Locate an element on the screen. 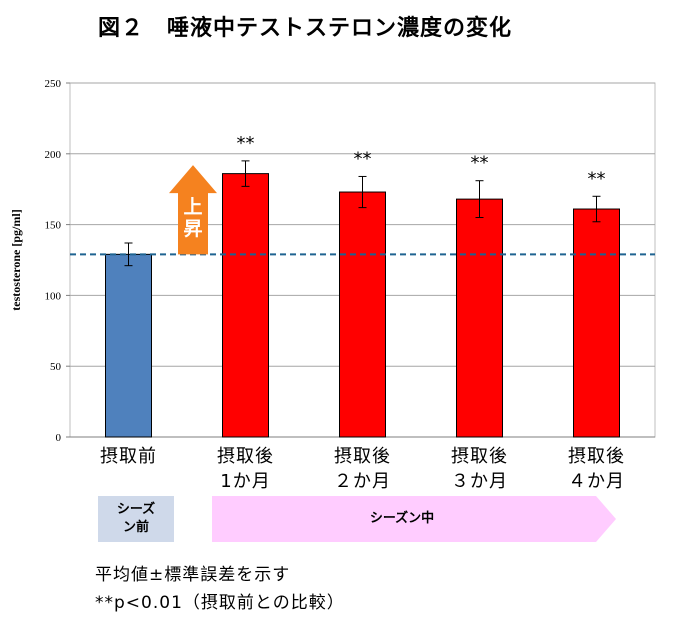 The width and height of the screenshot is (683, 625). chart-title: 図２ 唾液中テストステロン濃度の変化 is located at coordinates (305, 28).